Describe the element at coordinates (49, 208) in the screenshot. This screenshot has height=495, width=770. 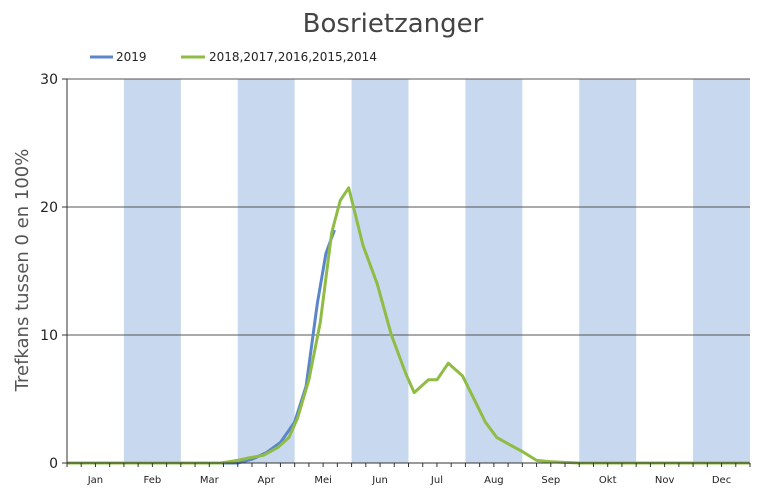
I see `y-tick-label-20: 20` at that location.